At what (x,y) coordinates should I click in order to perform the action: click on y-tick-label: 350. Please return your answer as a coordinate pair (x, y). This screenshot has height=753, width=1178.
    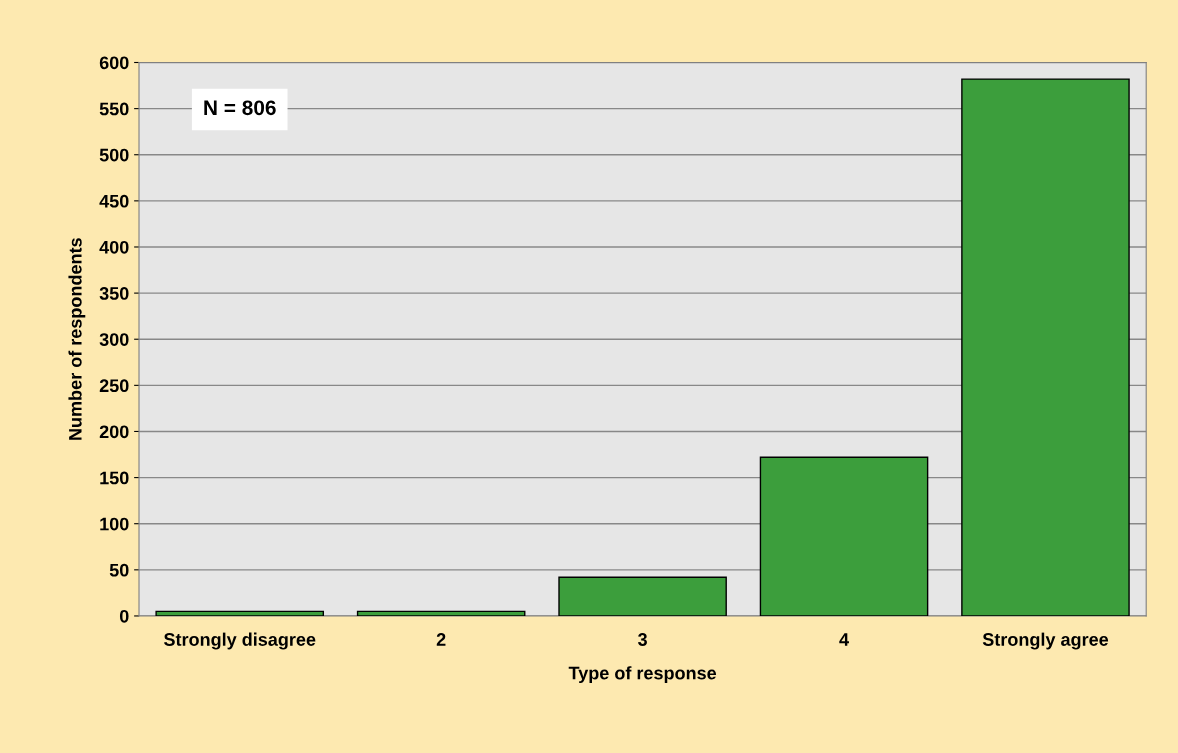
    Looking at the image, I should click on (114, 293).